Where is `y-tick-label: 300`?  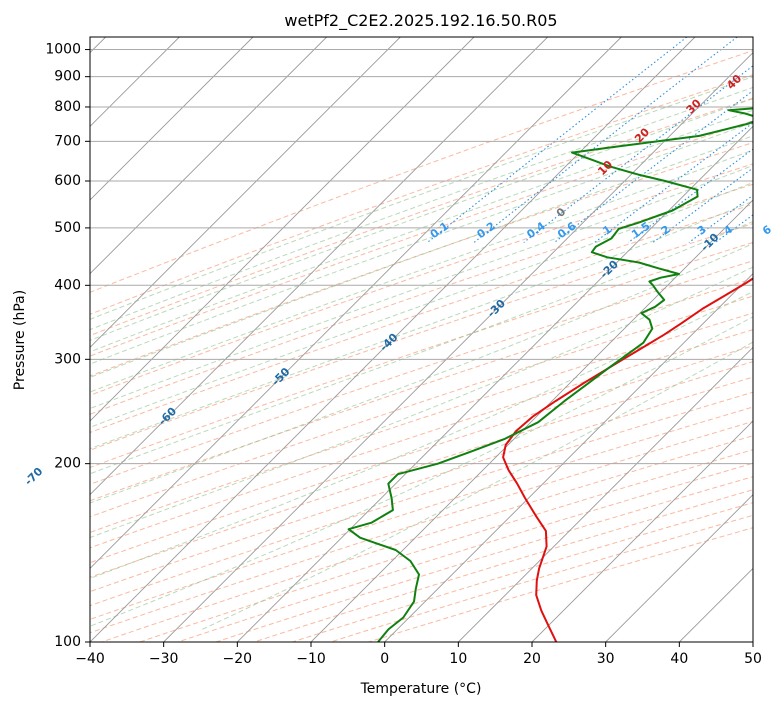 y-tick-label: 300 is located at coordinates (67, 359).